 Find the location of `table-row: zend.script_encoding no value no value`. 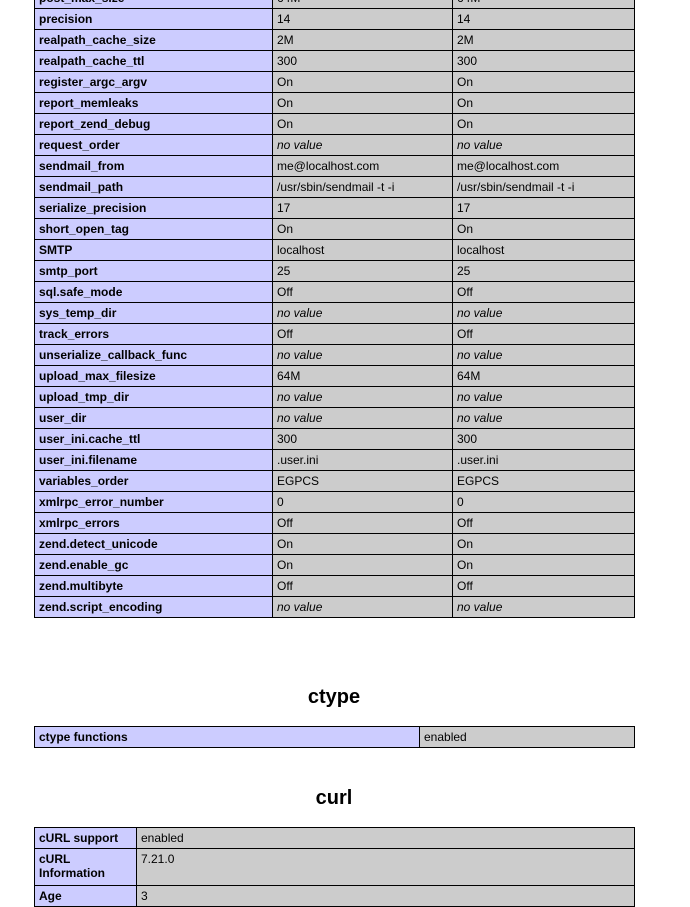

table-row: zend.script_encoding no value no value is located at coordinates (334, 607).